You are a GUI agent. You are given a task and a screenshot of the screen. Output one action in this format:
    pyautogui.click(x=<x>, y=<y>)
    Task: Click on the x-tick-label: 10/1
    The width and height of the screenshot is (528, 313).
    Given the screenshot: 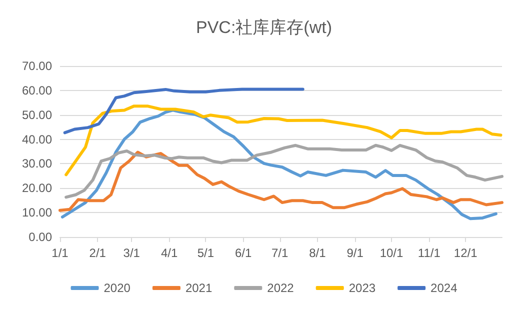 What is the action you would take?
    pyautogui.click(x=392, y=253)
    